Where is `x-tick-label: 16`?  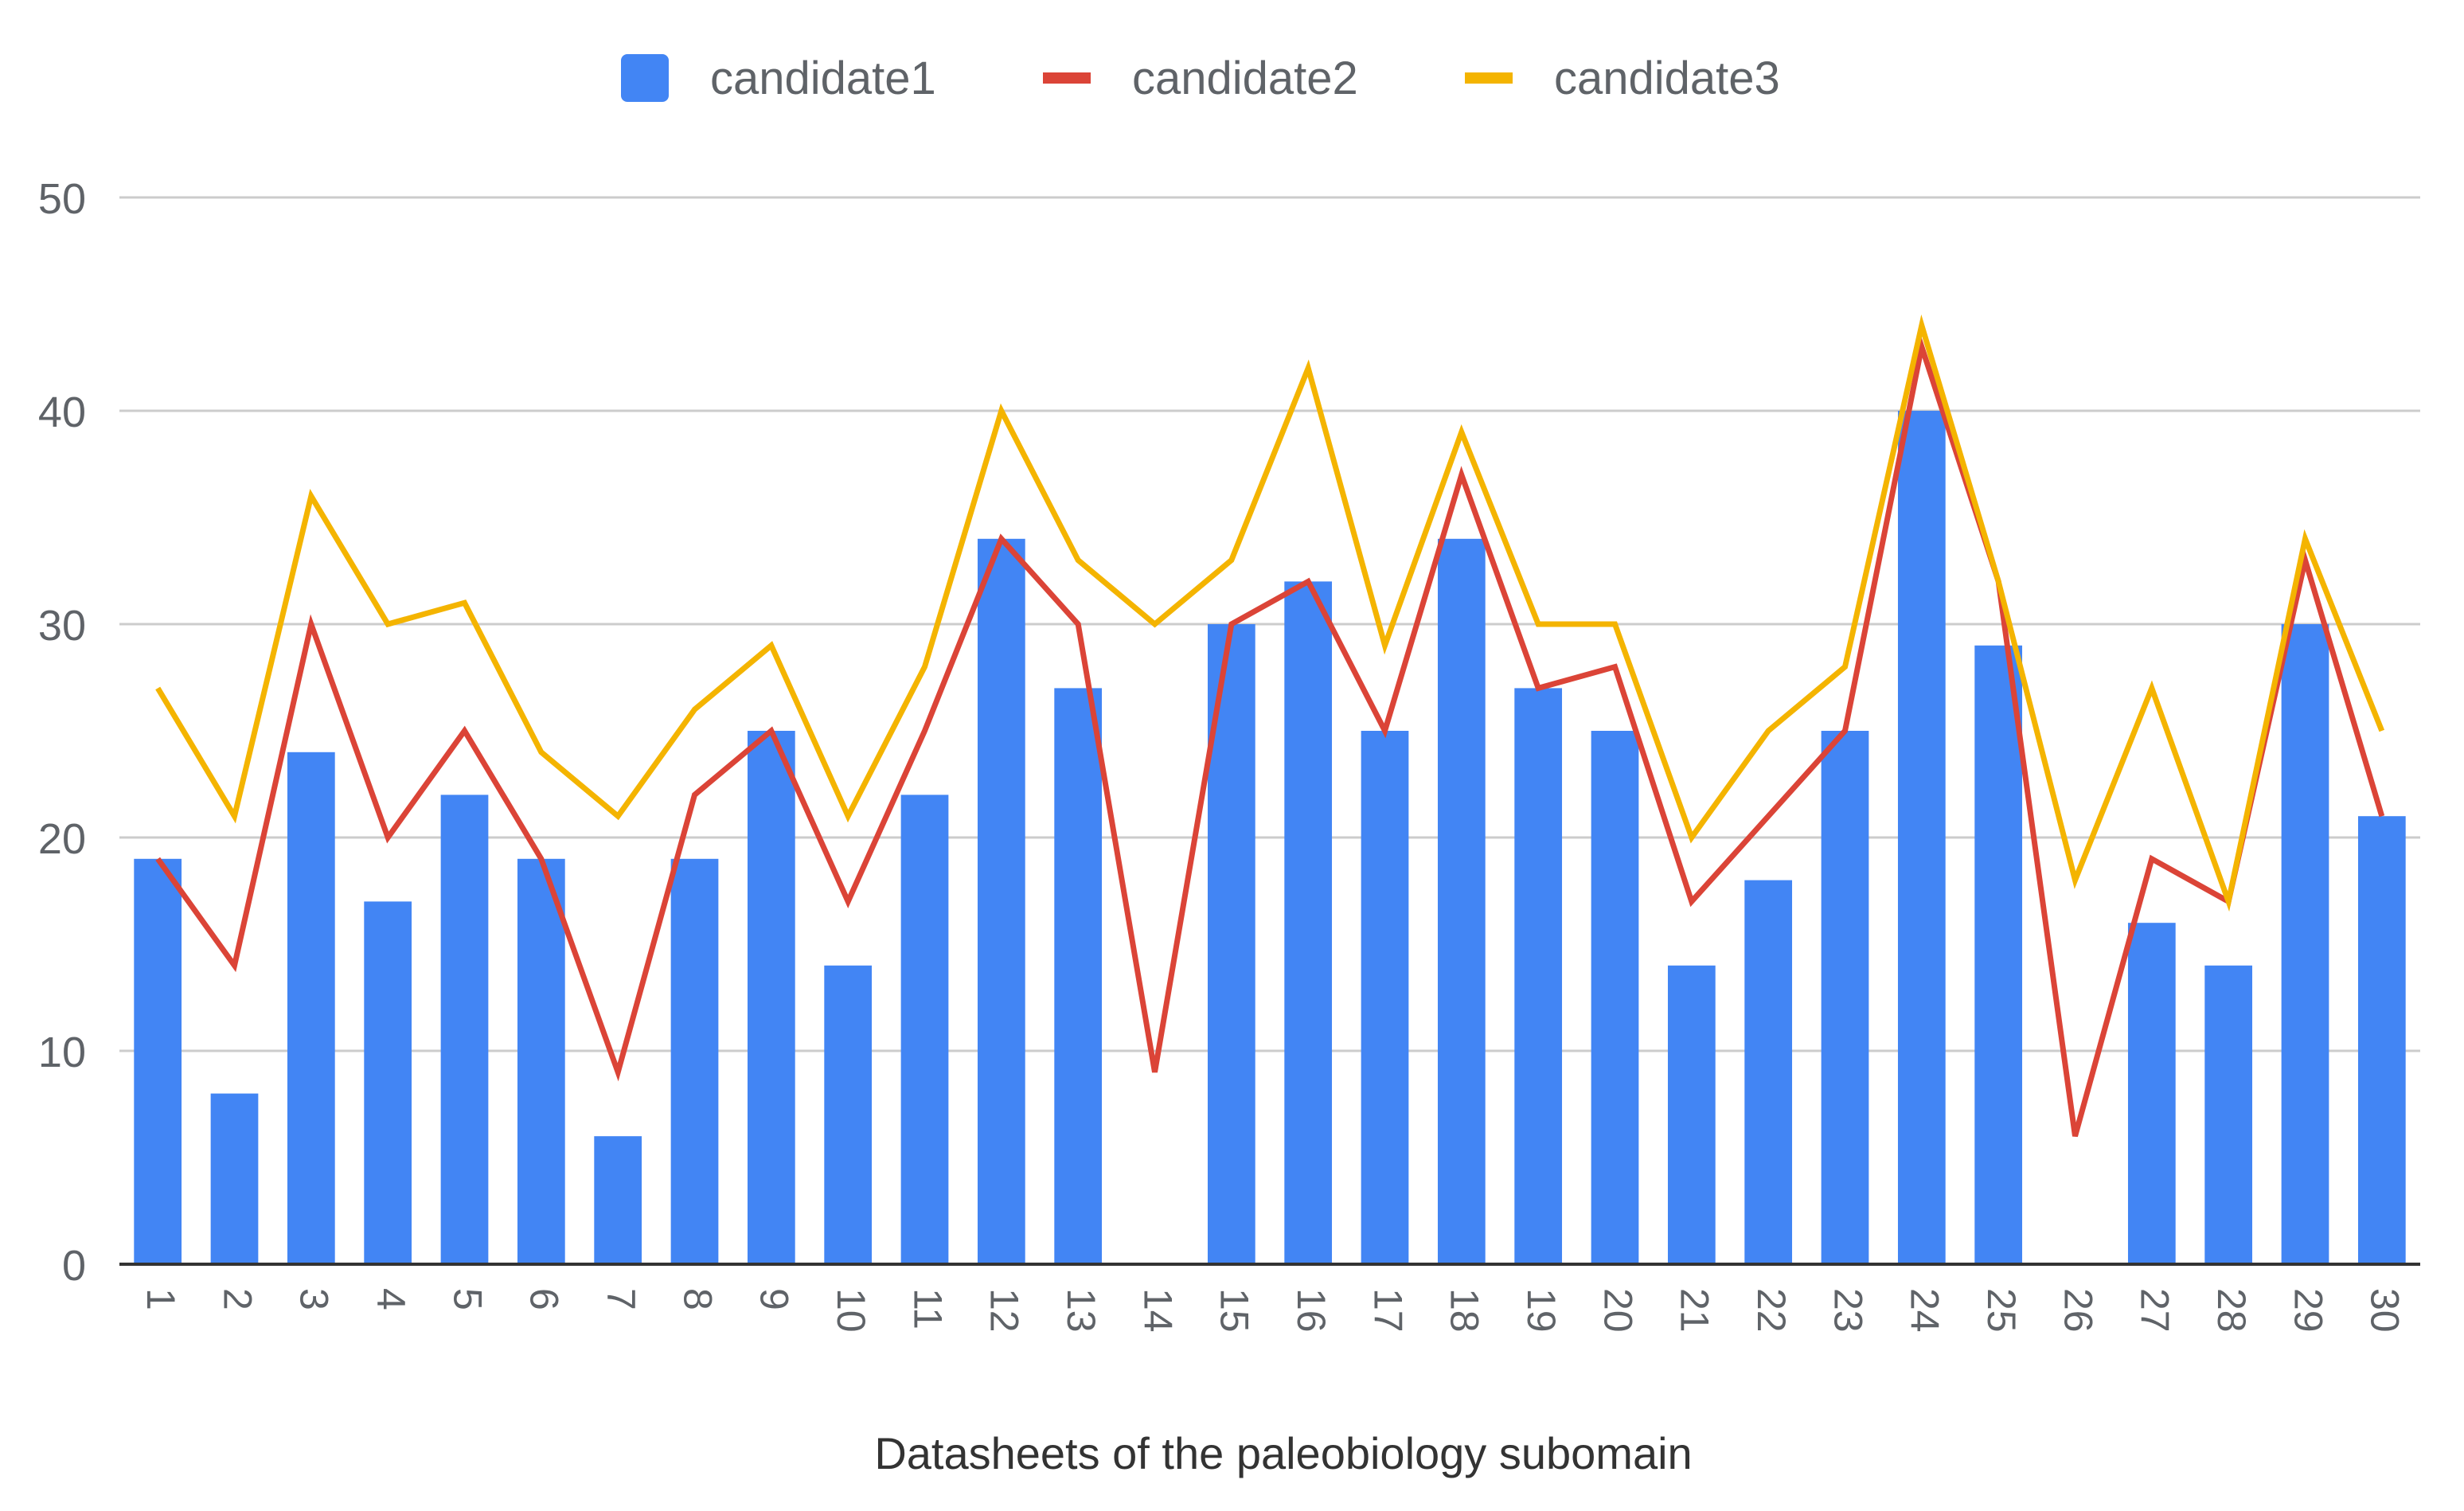
x-tick-label: 16 is located at coordinates (1311, 1310).